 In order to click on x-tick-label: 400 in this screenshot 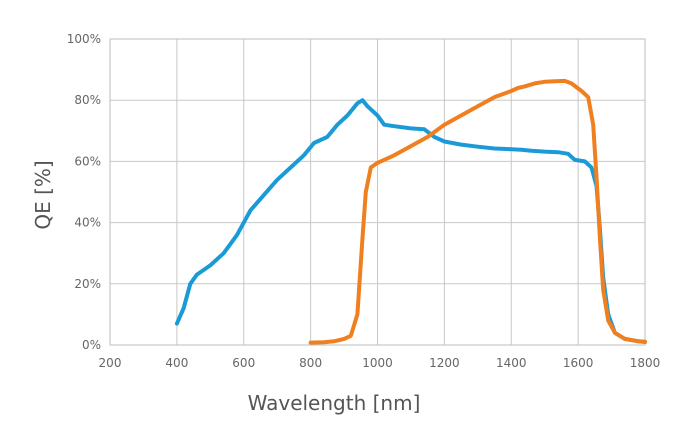, I will do `click(176, 363)`.